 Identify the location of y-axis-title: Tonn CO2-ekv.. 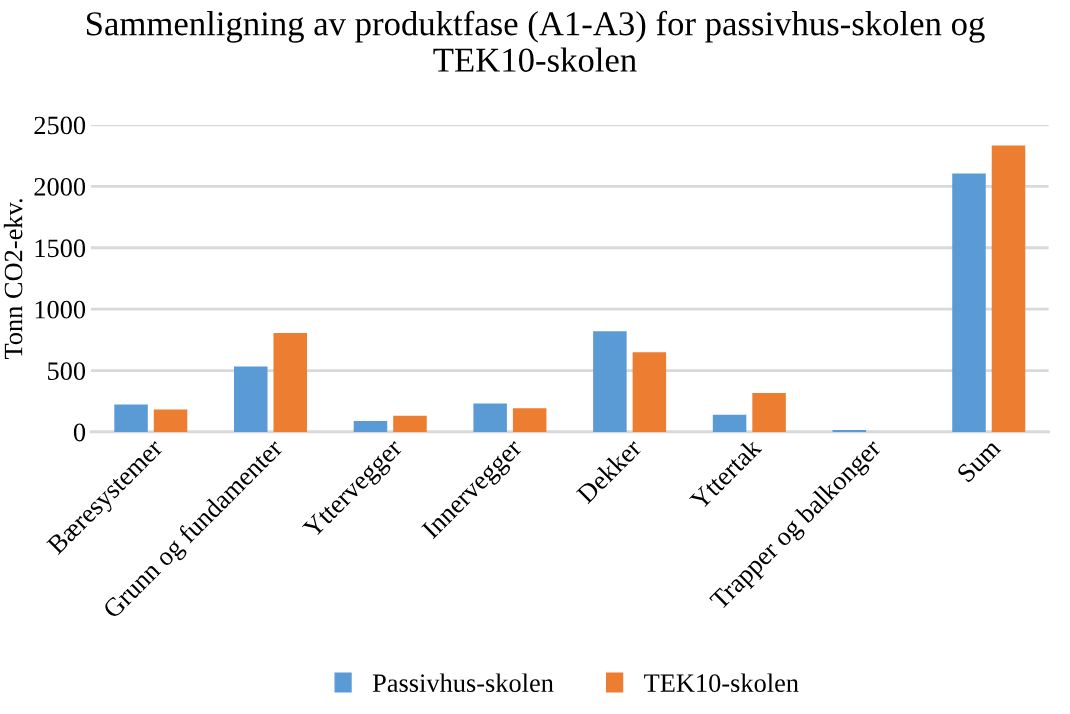
(13, 279).